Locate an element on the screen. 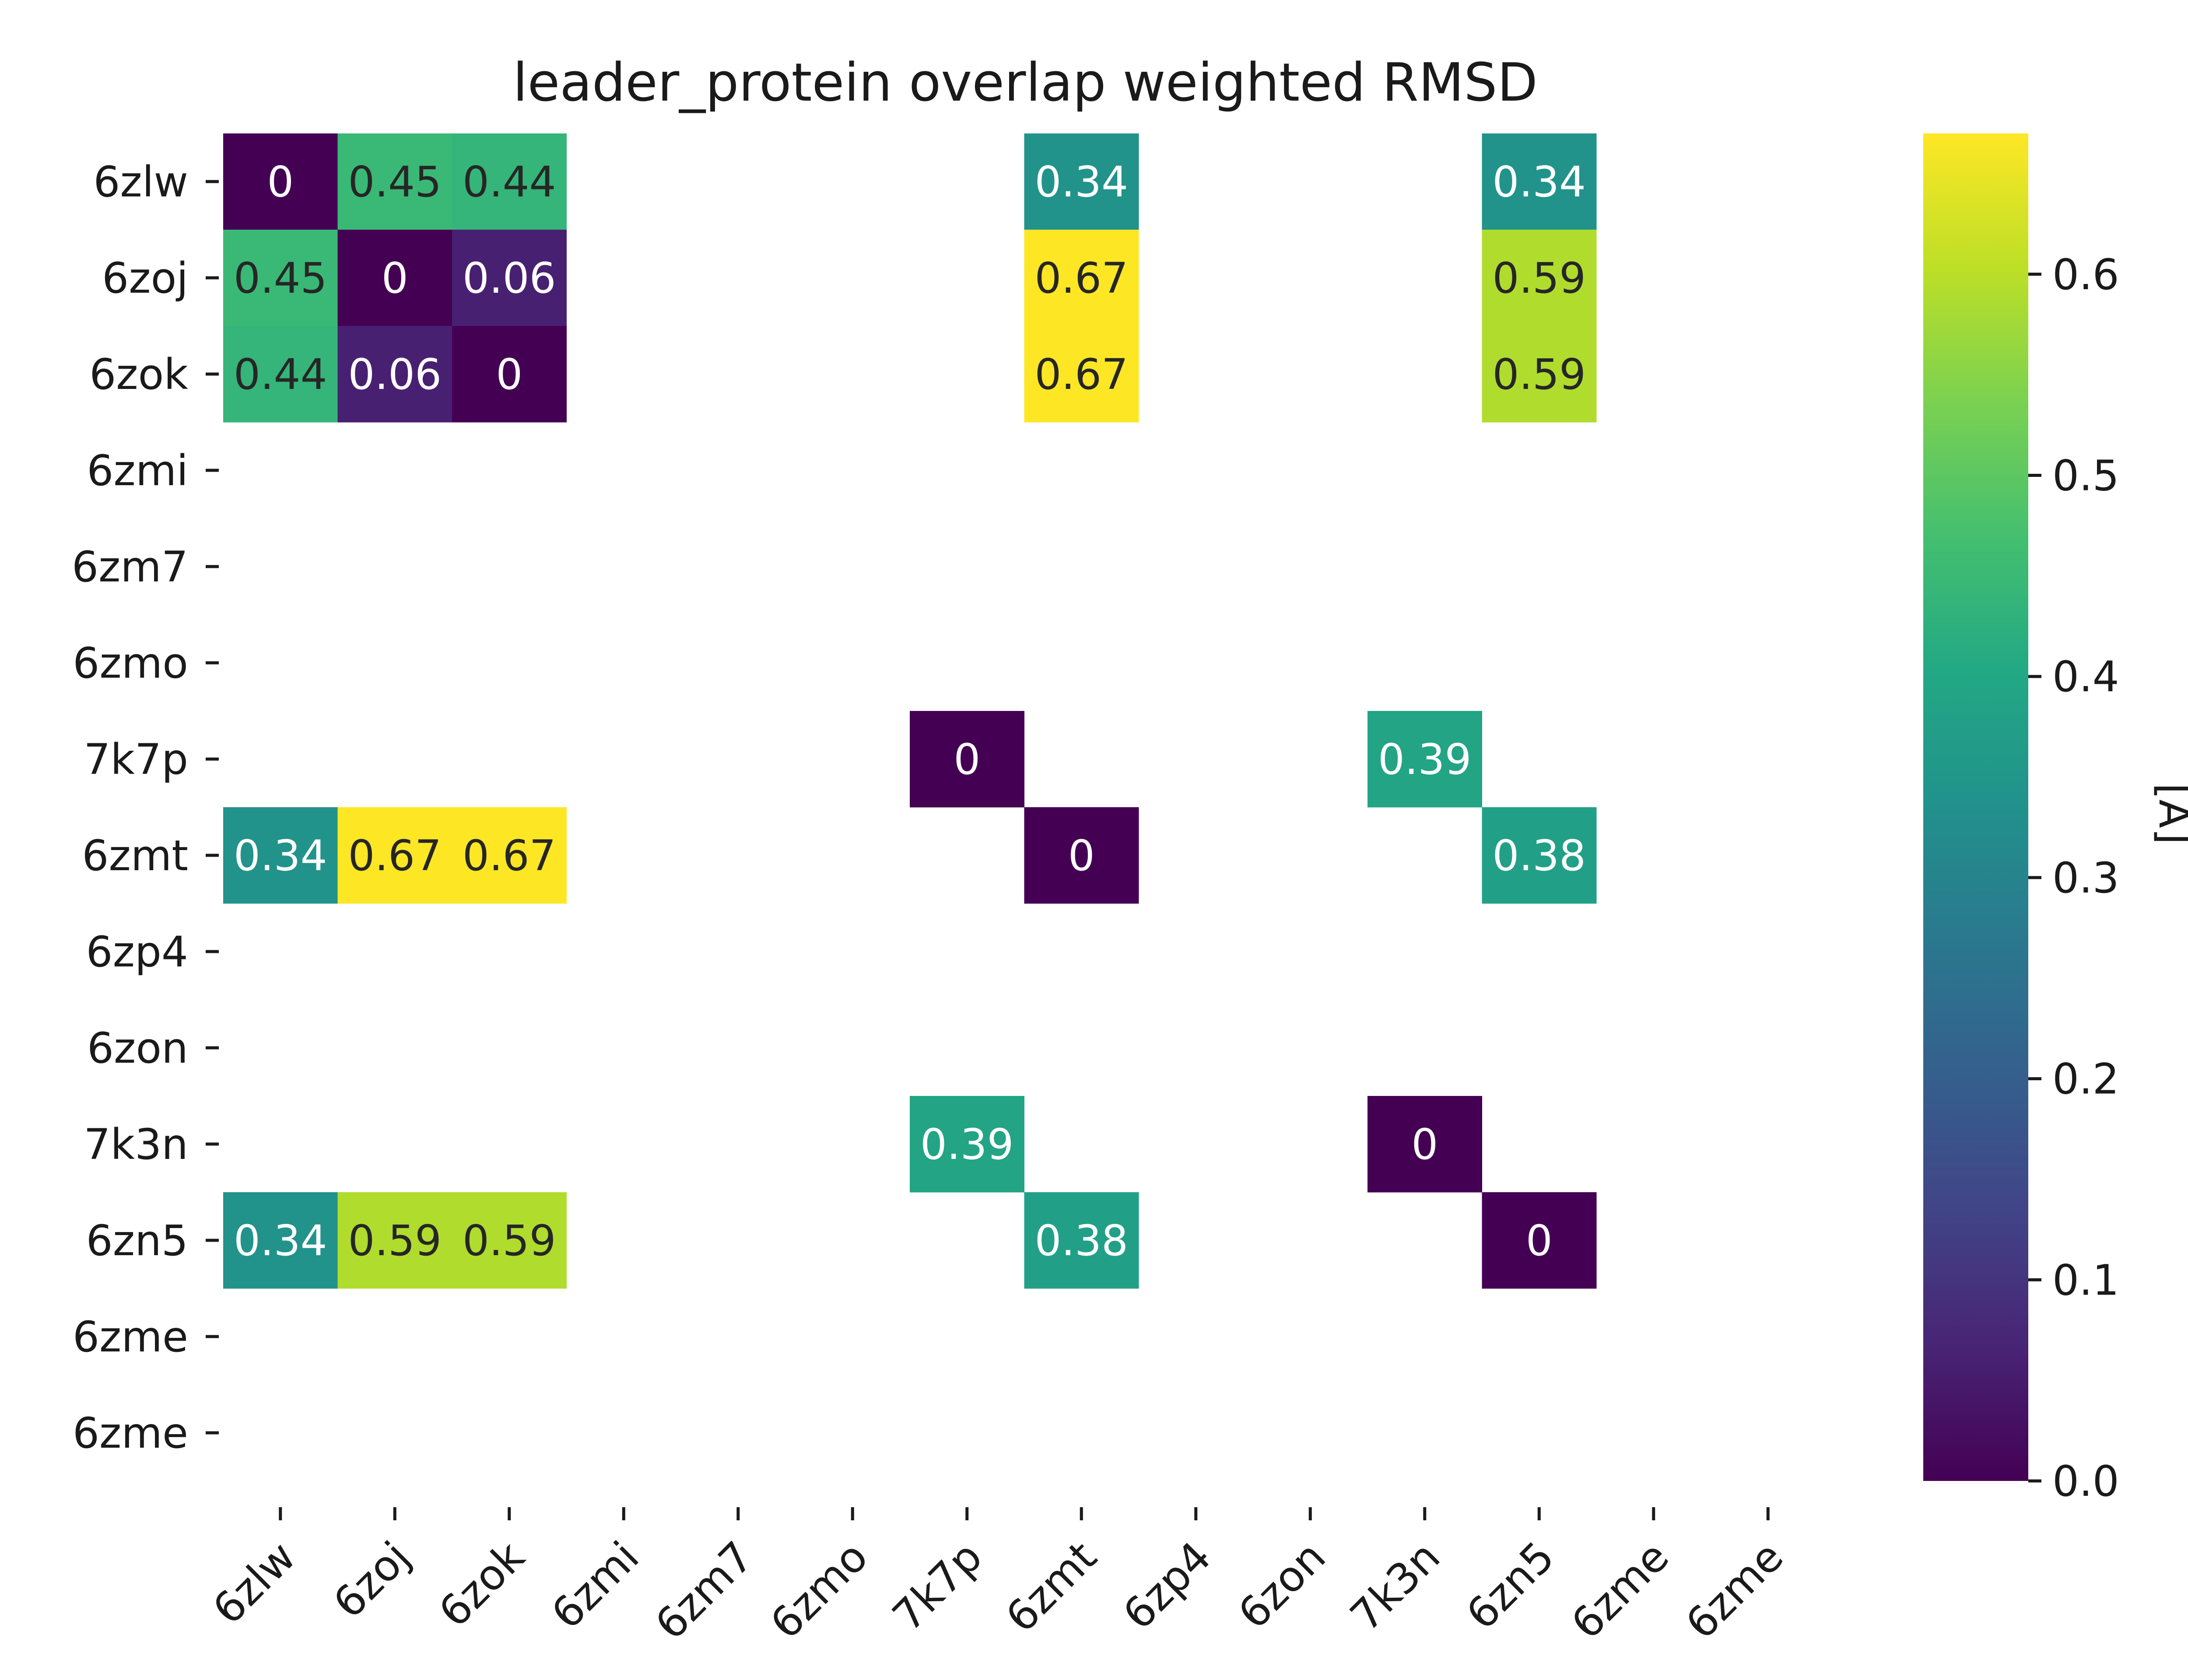 This screenshot has height=1680, width=2188. x-tick-label: 6zn5 is located at coordinates (1510, 1585).